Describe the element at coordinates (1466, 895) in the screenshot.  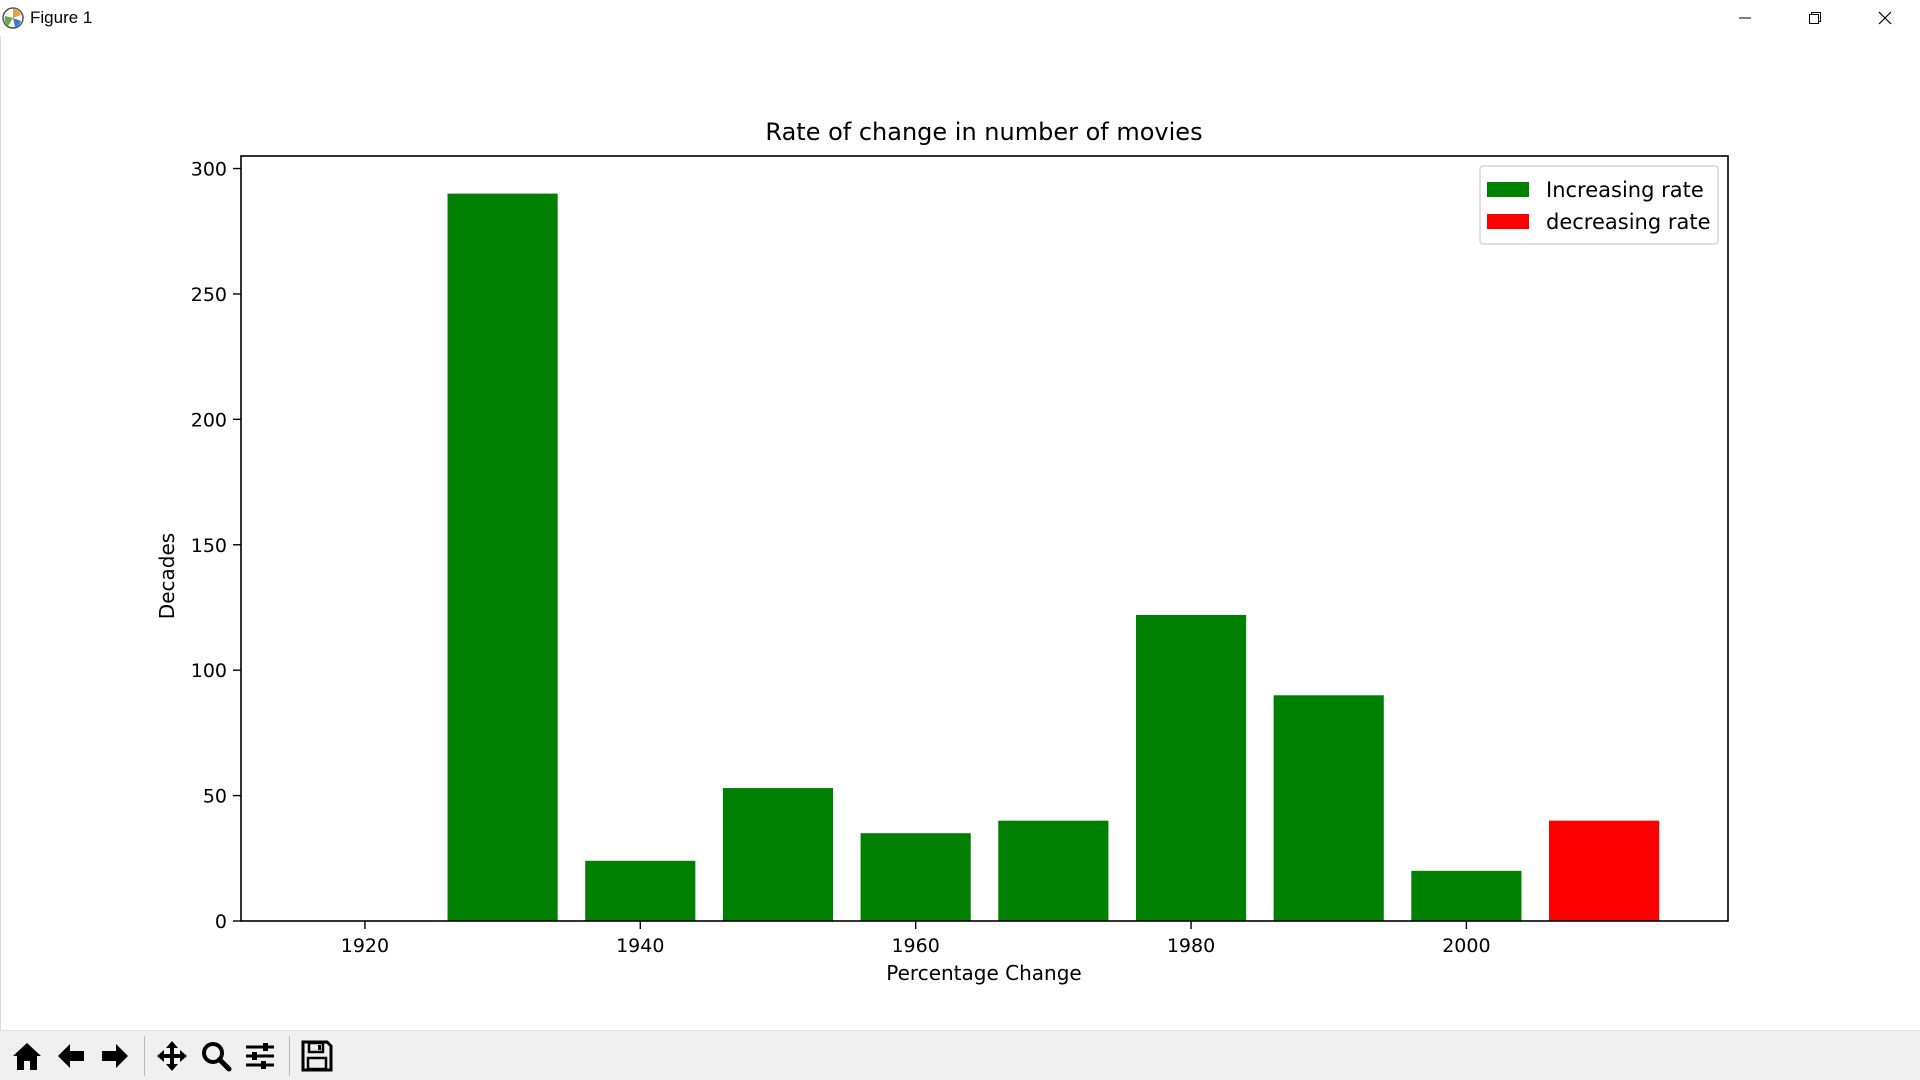
I see `bar-2000` at that location.